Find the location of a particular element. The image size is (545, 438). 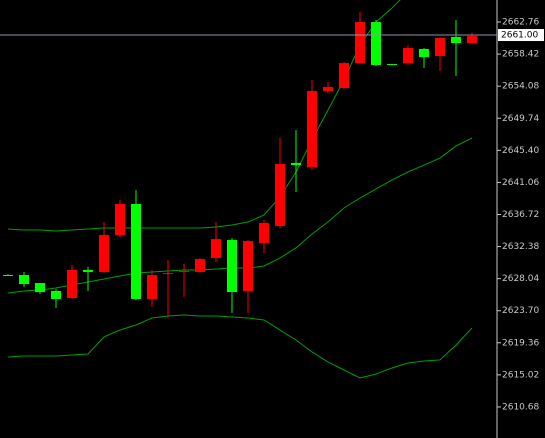

y-tick-label: 2619.36 is located at coordinates (520, 343).